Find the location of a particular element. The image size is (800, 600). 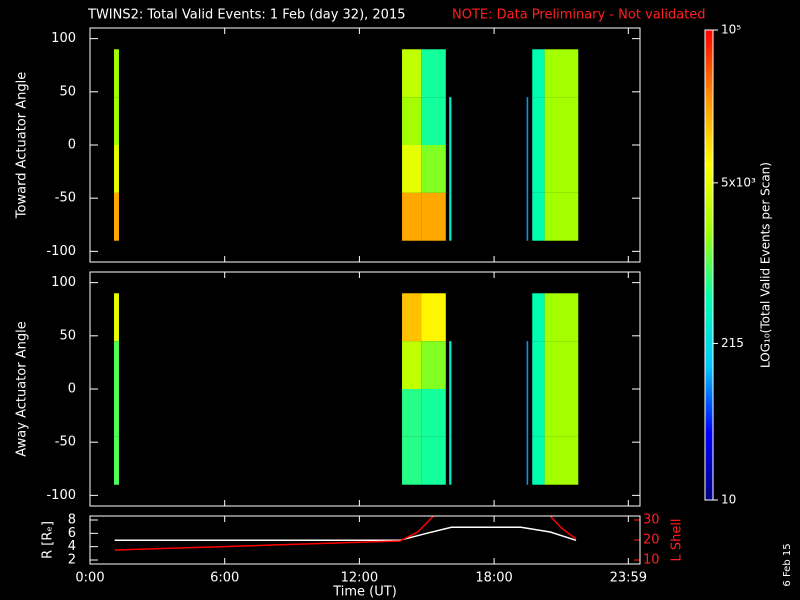

y2-tick-label: 10 is located at coordinates (651, 560).